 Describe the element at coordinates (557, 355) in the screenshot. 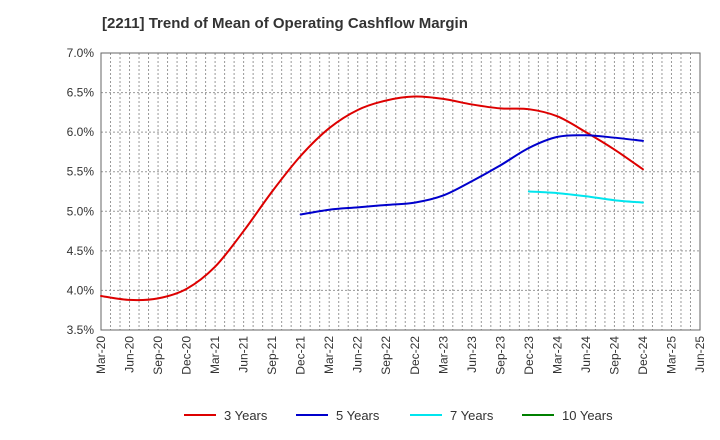

I see `x-tick-label: Mar-24` at that location.